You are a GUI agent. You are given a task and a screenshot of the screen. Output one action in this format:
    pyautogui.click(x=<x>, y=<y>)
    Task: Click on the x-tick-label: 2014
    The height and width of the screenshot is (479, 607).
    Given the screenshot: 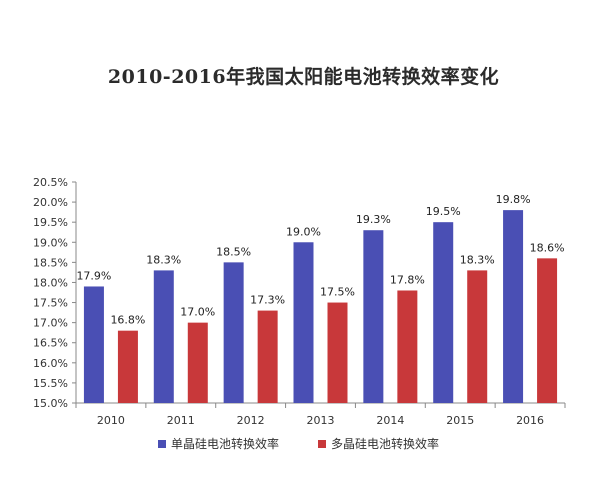 What is the action you would take?
    pyautogui.click(x=390, y=420)
    